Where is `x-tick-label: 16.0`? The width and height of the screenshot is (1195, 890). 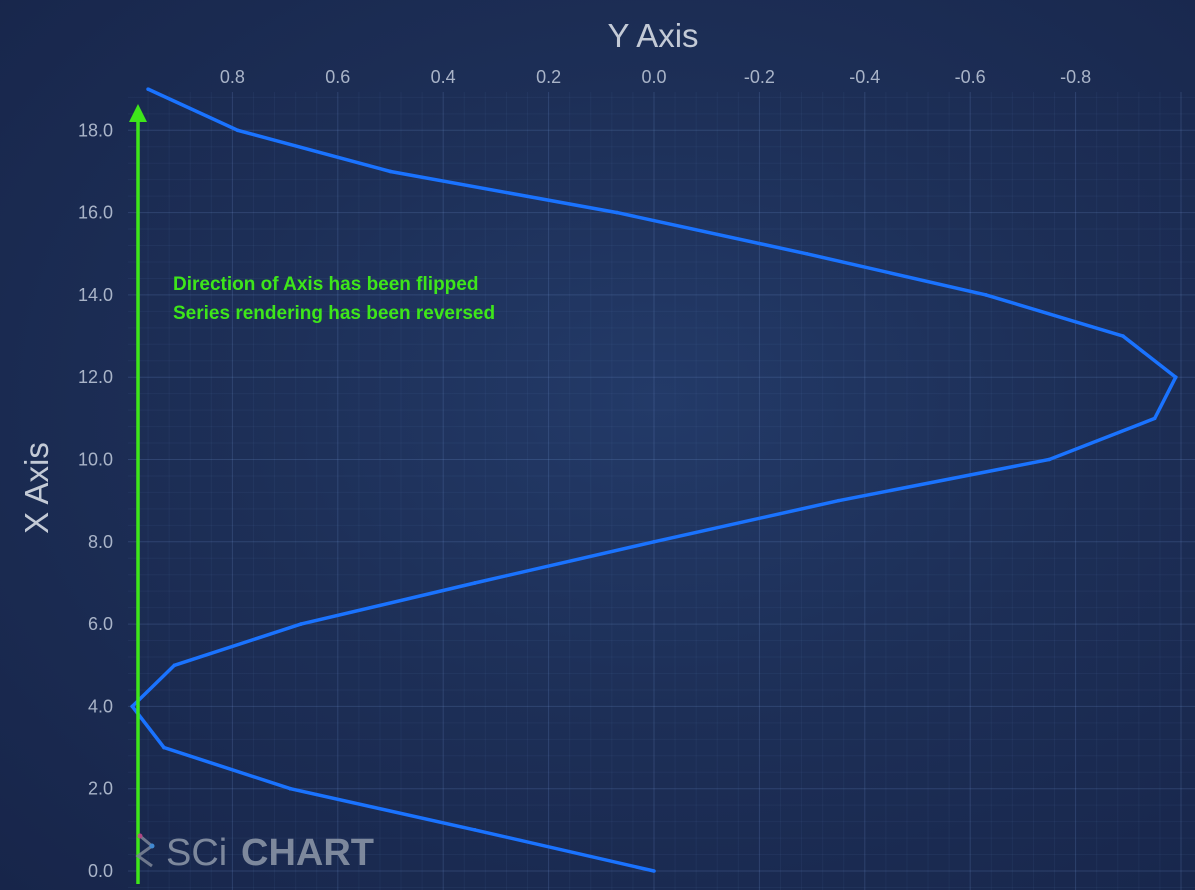
x-tick-label: 16.0 is located at coordinates (95, 213).